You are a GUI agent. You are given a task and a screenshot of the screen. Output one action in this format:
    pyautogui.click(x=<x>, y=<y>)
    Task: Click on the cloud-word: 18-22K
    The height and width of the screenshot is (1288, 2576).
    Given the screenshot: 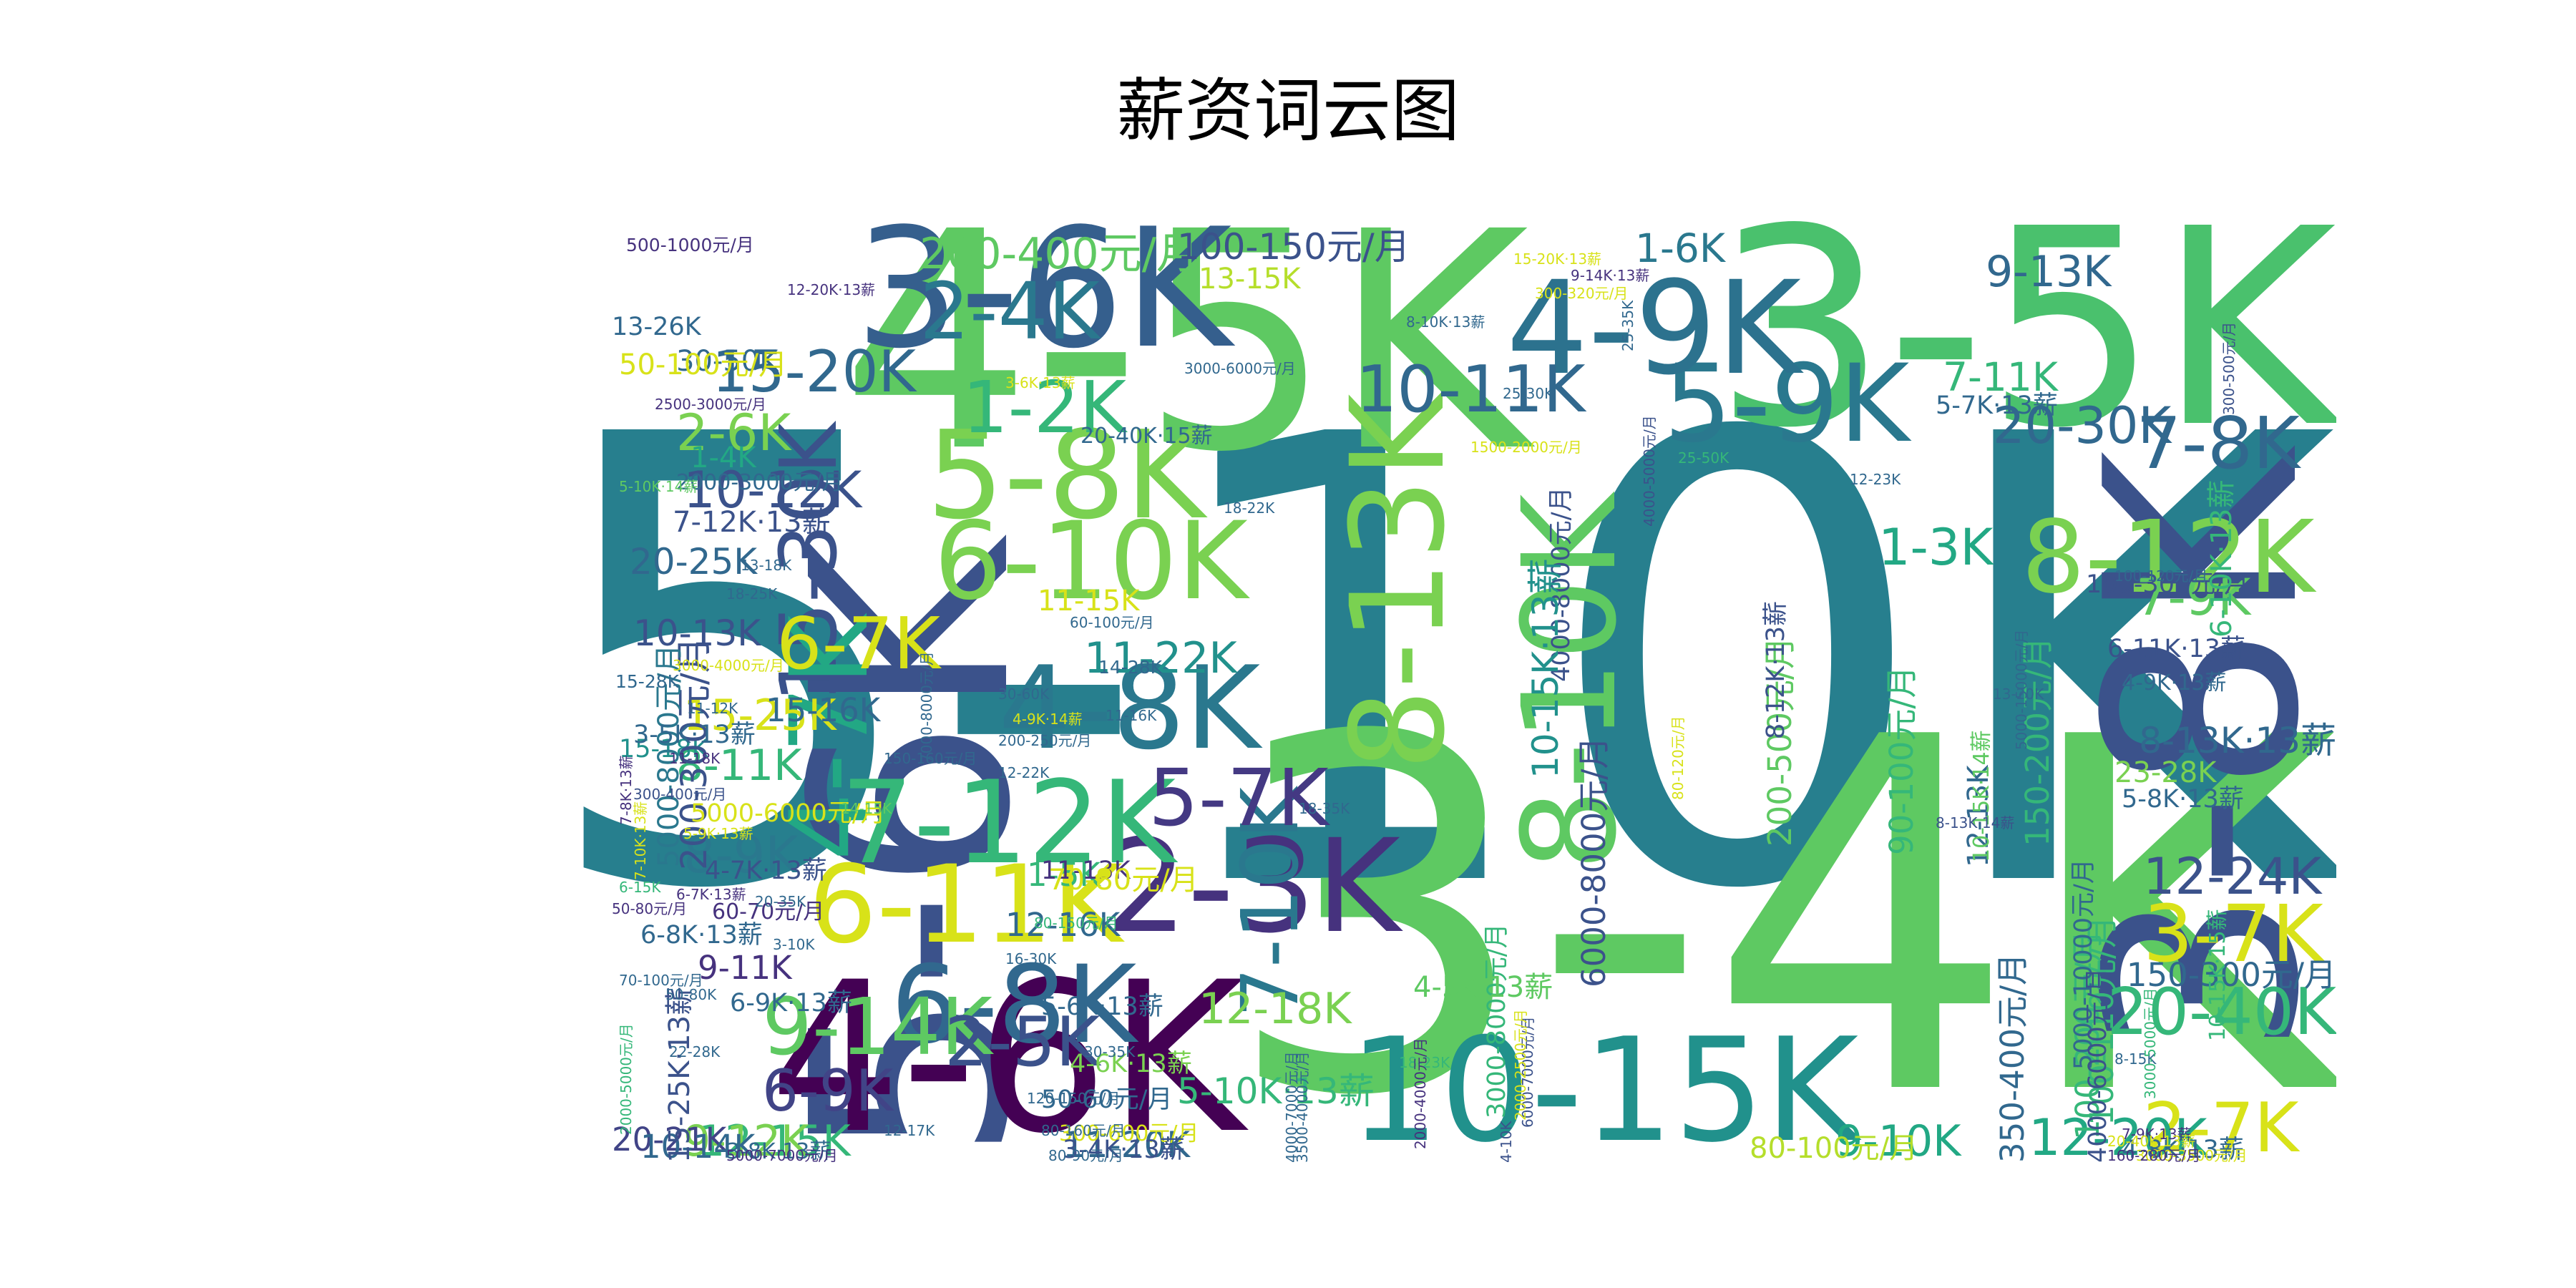 What is the action you would take?
    pyautogui.click(x=1249, y=508)
    